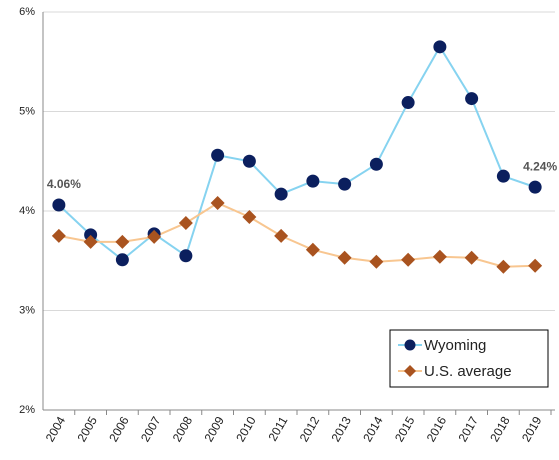  Describe the element at coordinates (455, 345) in the screenshot. I see `legend-label: Wyoming` at that location.